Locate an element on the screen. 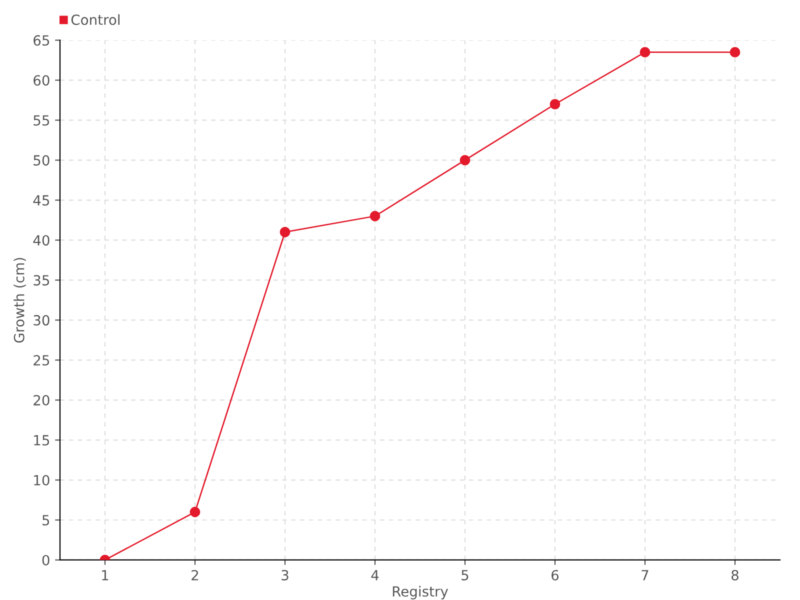 Image resolution: width=800 pixels, height=600 pixels. y-tick-label: 30 is located at coordinates (42, 320).